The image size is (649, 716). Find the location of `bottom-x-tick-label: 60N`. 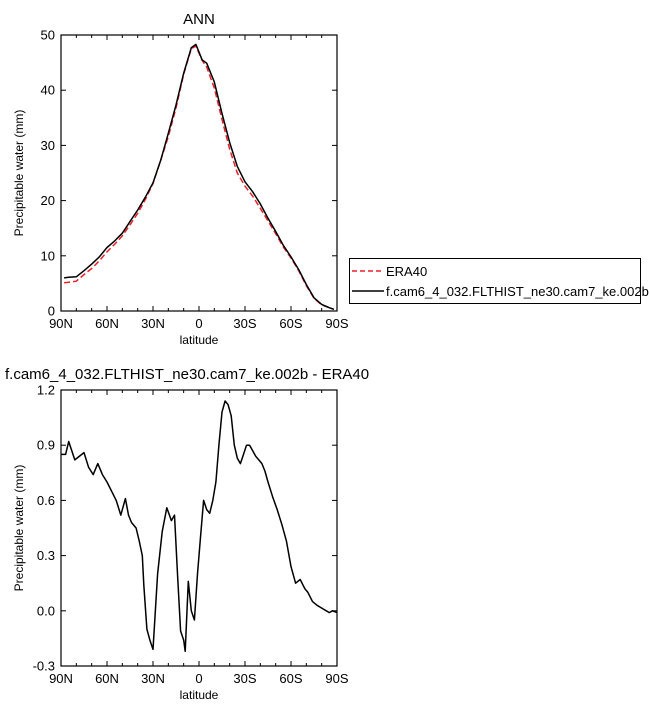

bottom-x-tick-label: 60N is located at coordinates (107, 678).